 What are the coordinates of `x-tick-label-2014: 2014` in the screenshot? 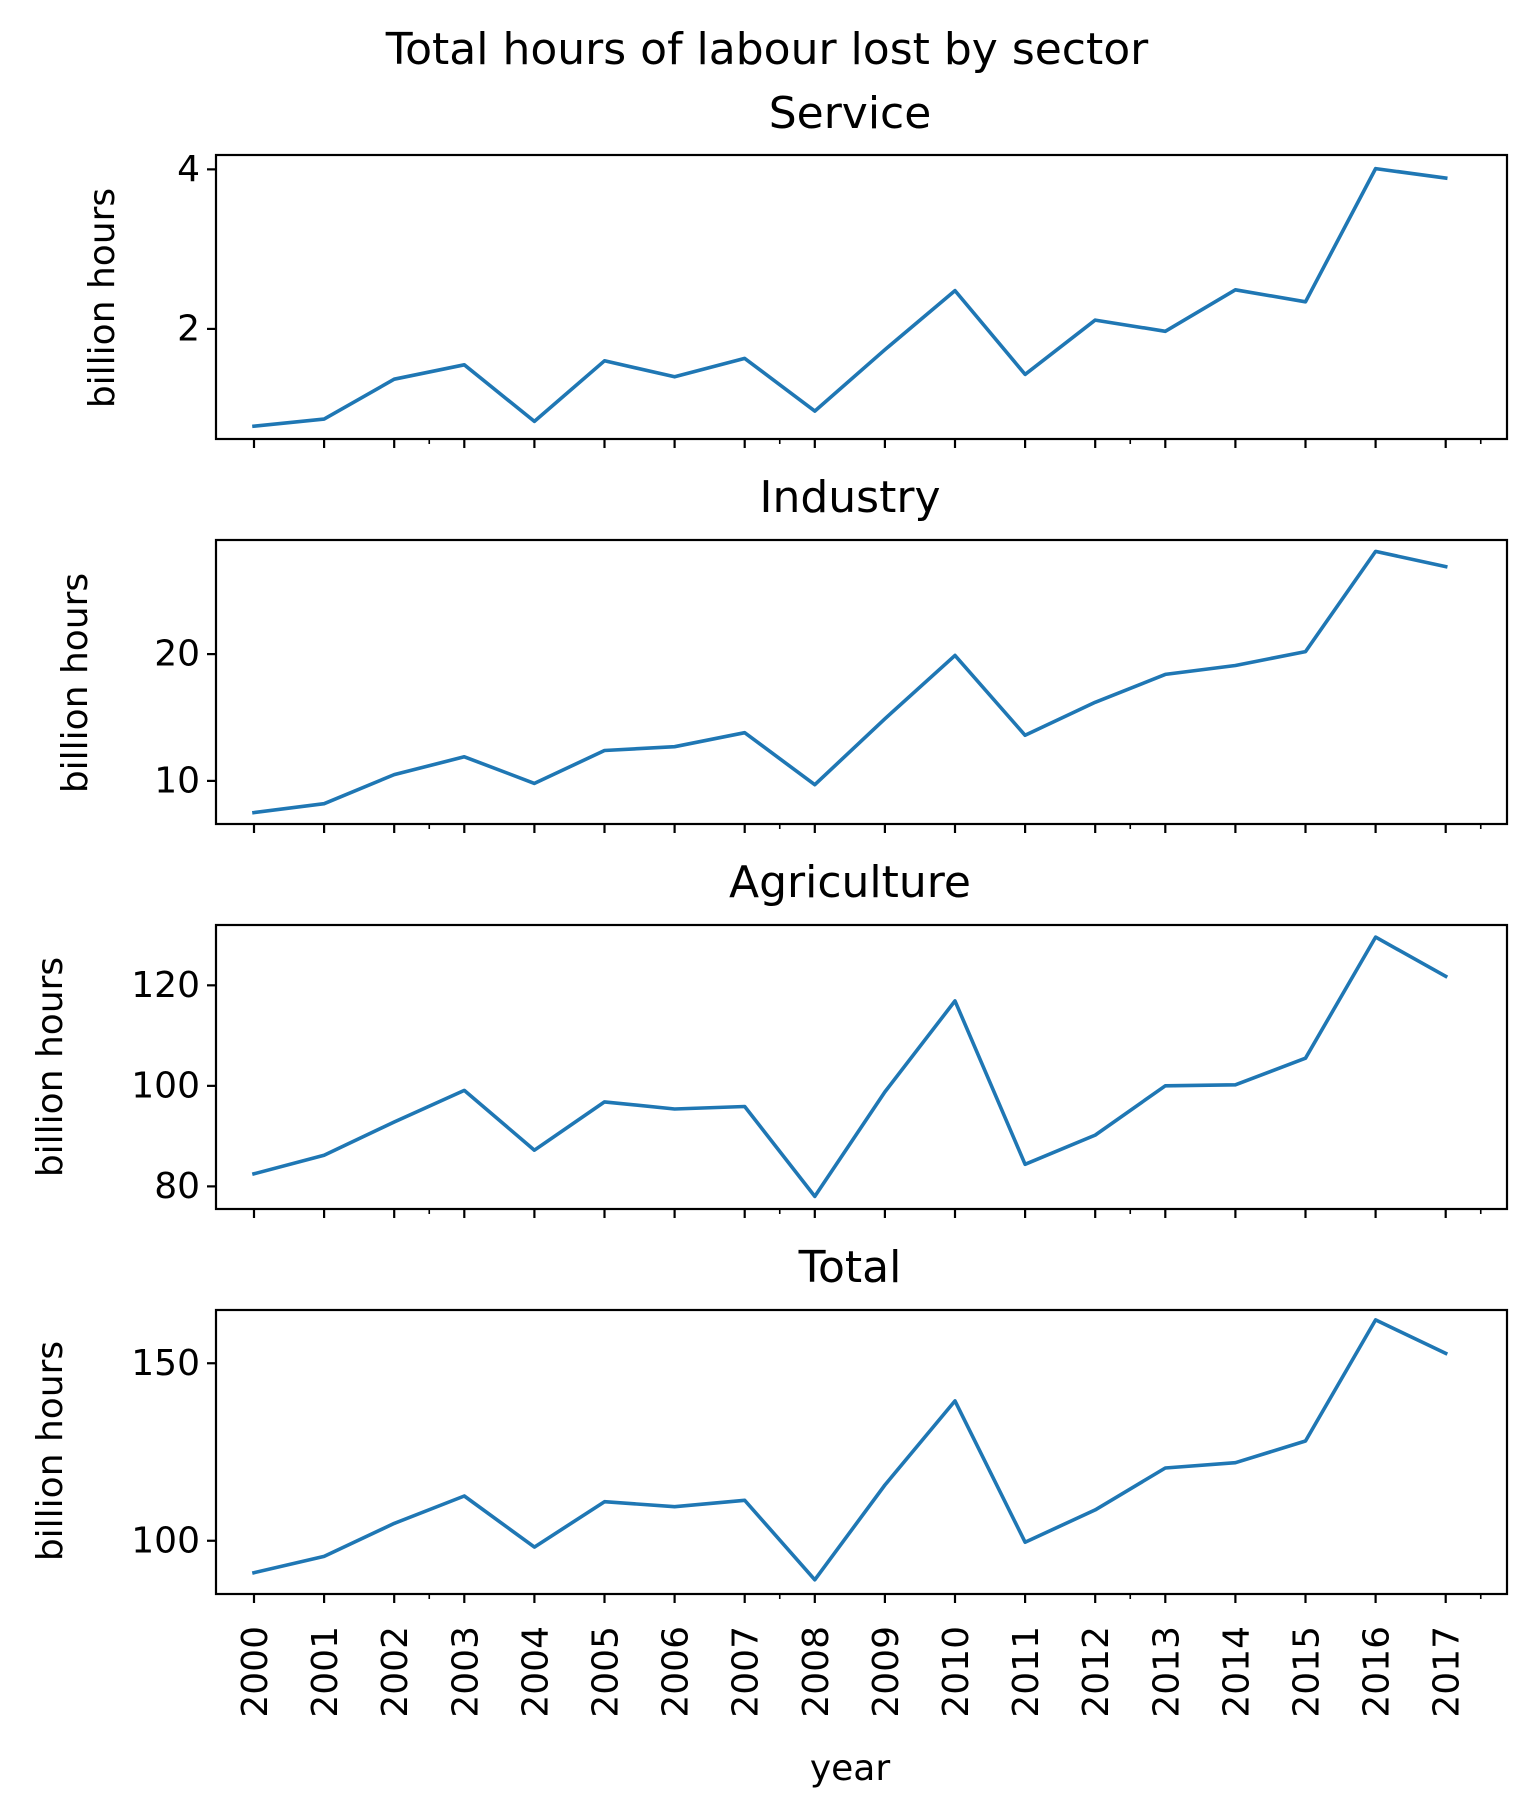 It's located at (1236, 1672).